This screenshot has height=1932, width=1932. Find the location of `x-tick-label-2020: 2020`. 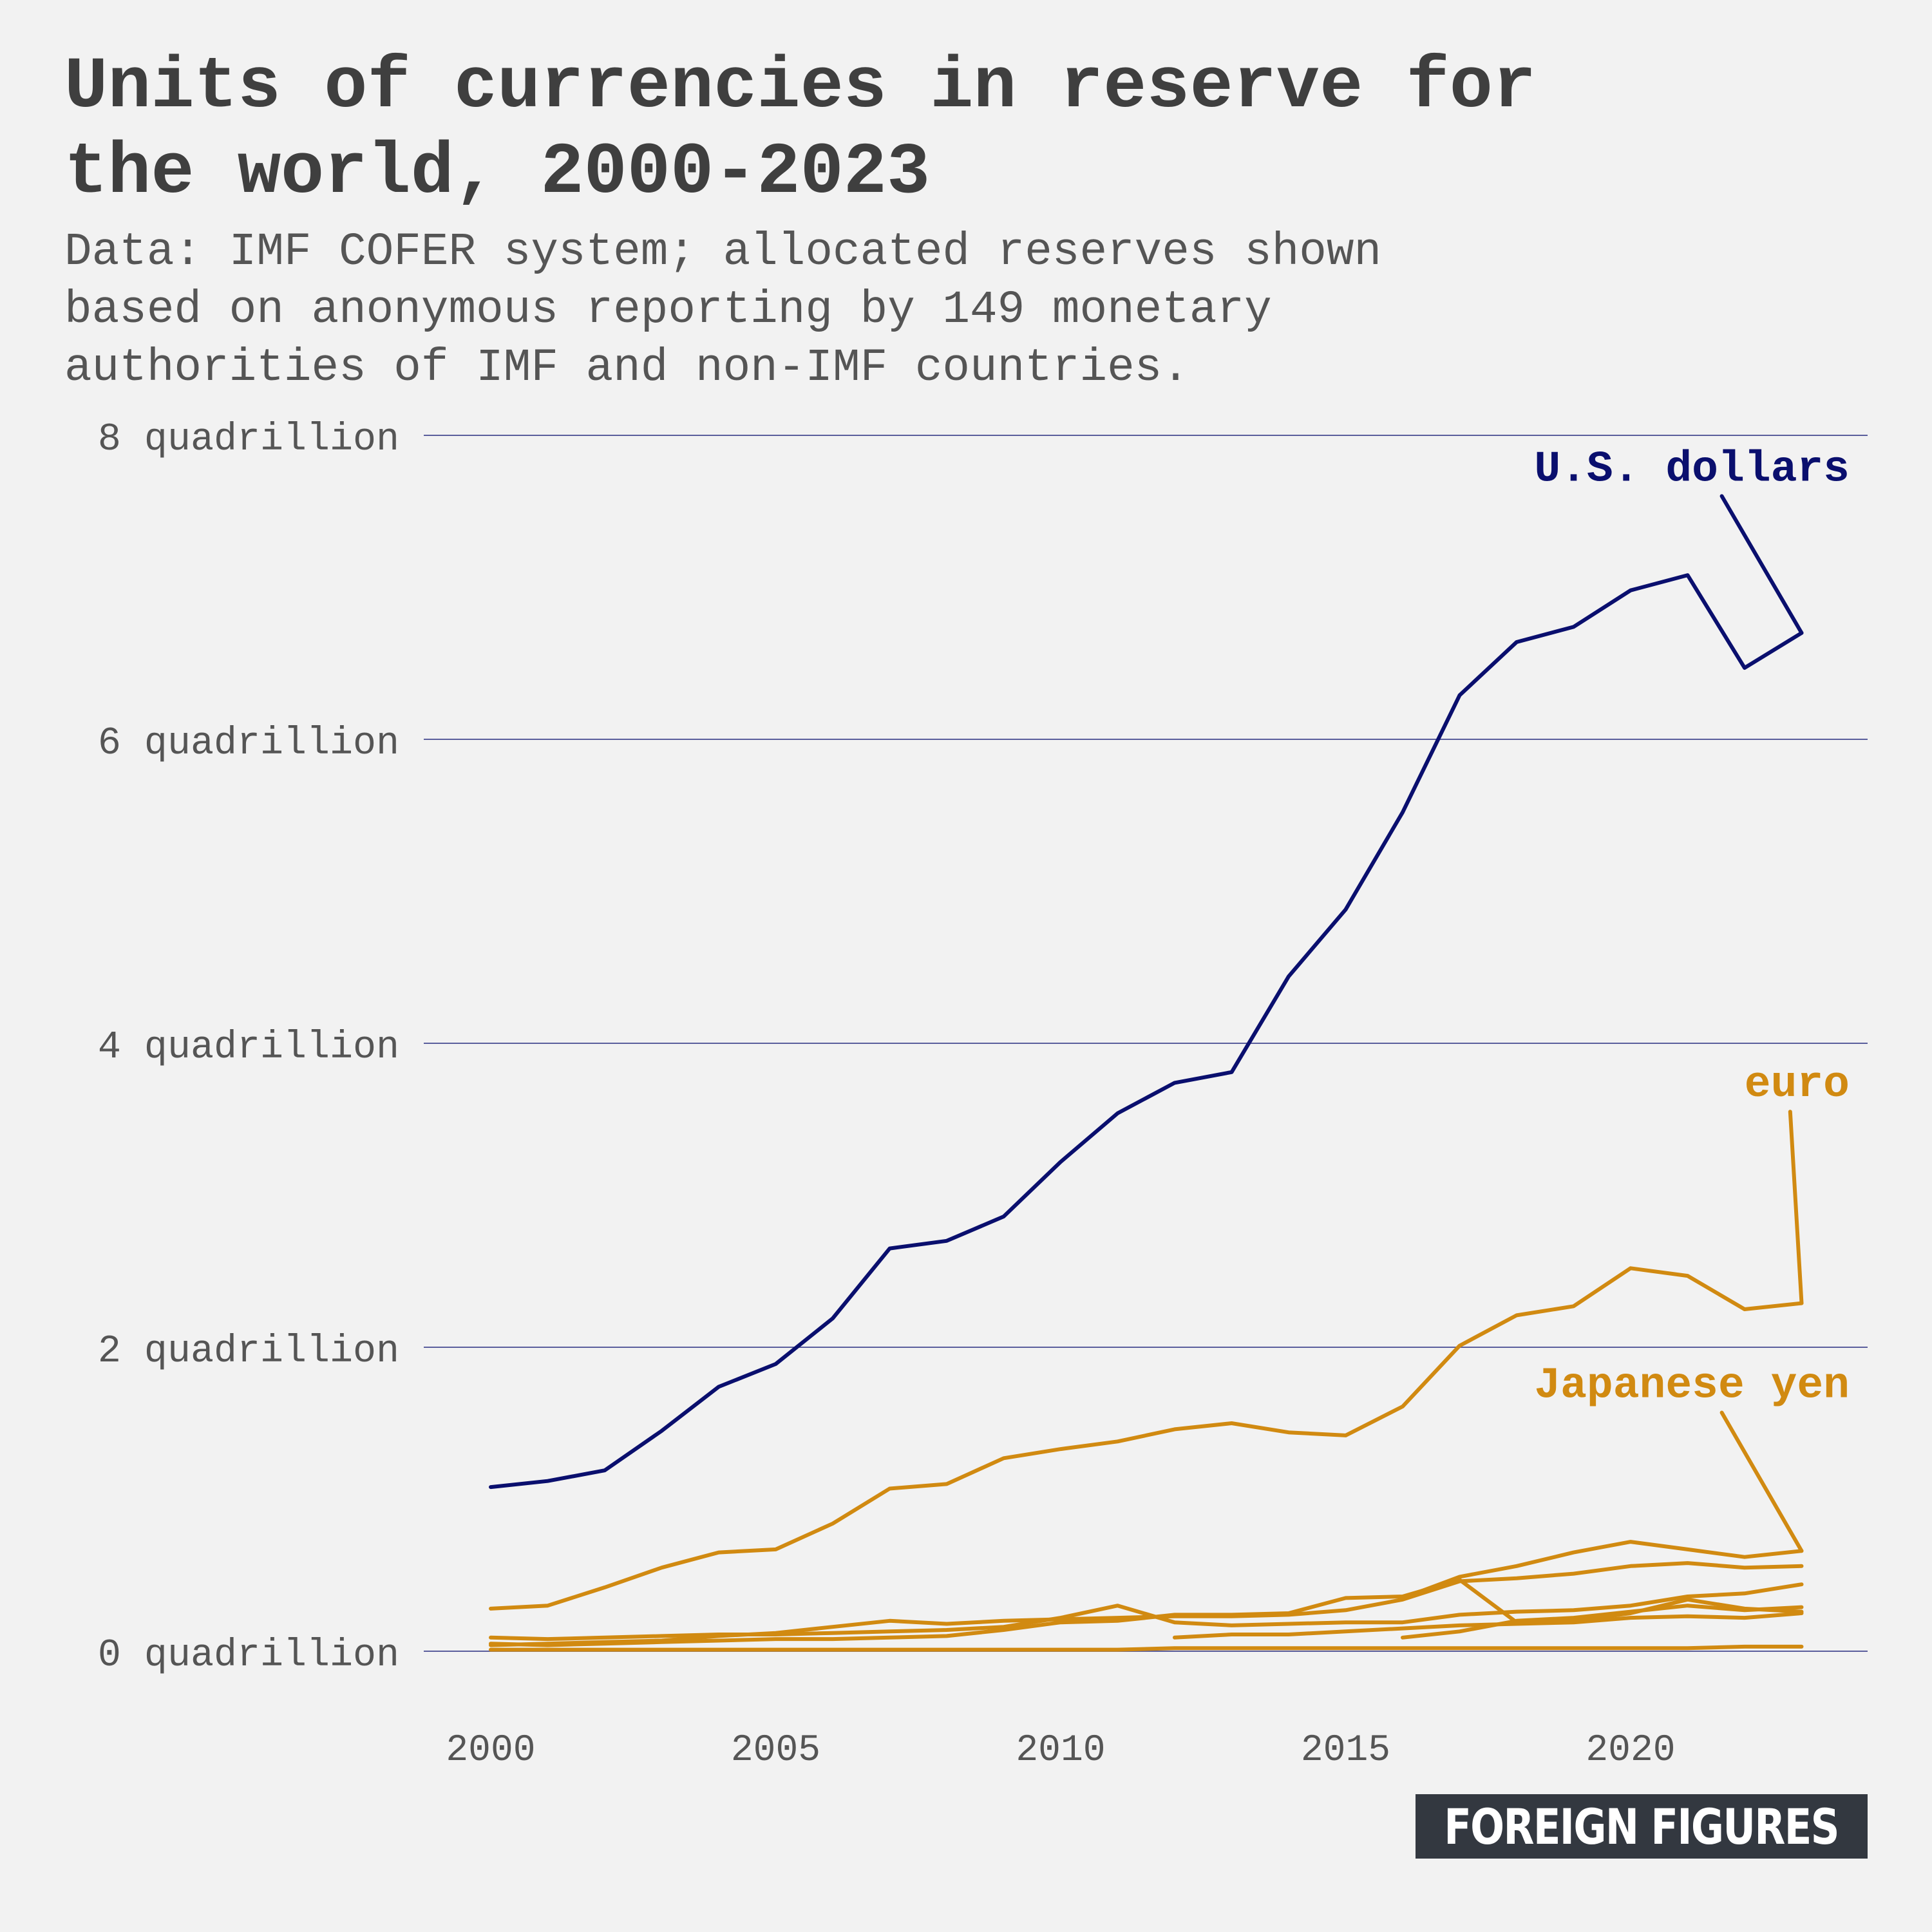

x-tick-label-2020: 2020 is located at coordinates (1630, 1751).